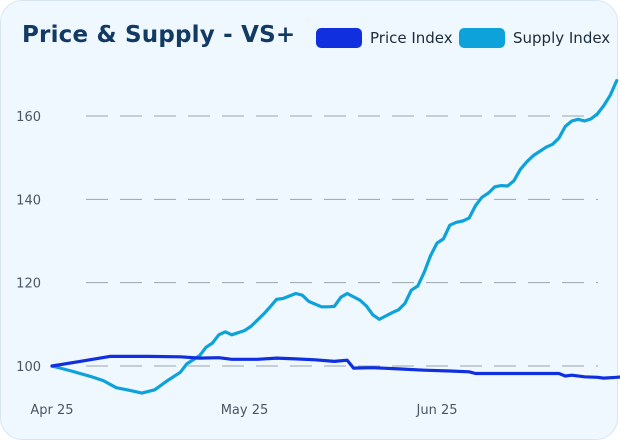  I want to click on legend-swatch-price, so click(339, 38).